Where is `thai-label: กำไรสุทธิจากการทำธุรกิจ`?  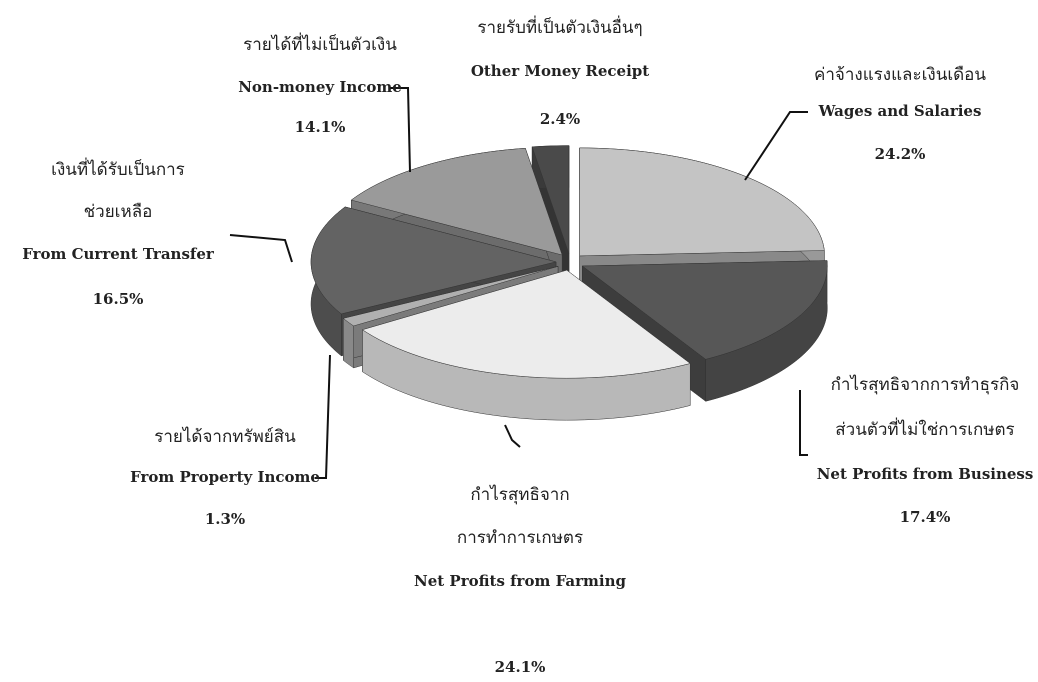
thai-label: กำไรสุทธิจากการทำธุรกิจ is located at coordinates (925, 384).